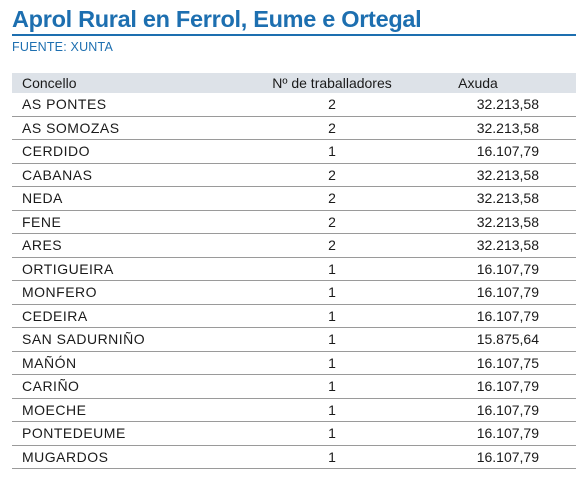  What do you see at coordinates (42, 198) in the screenshot?
I see `cell-concello: NEDA` at bounding box center [42, 198].